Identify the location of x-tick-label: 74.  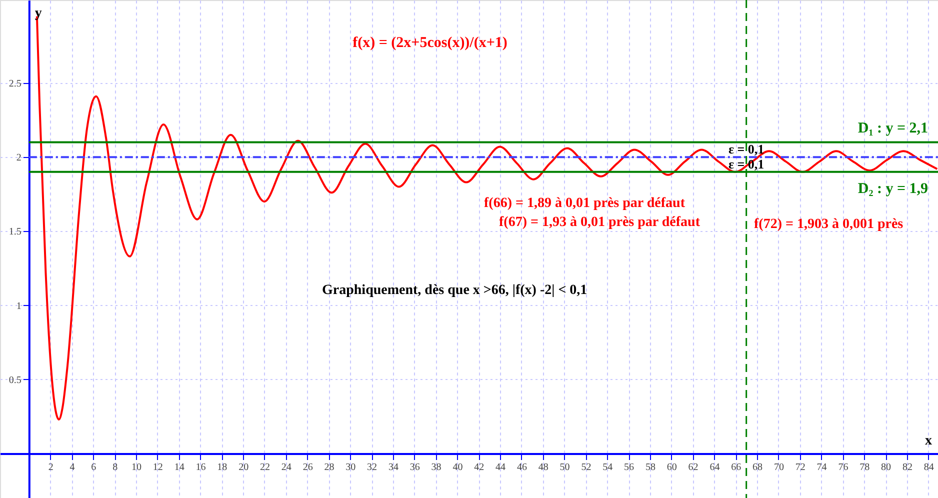
(821, 468).